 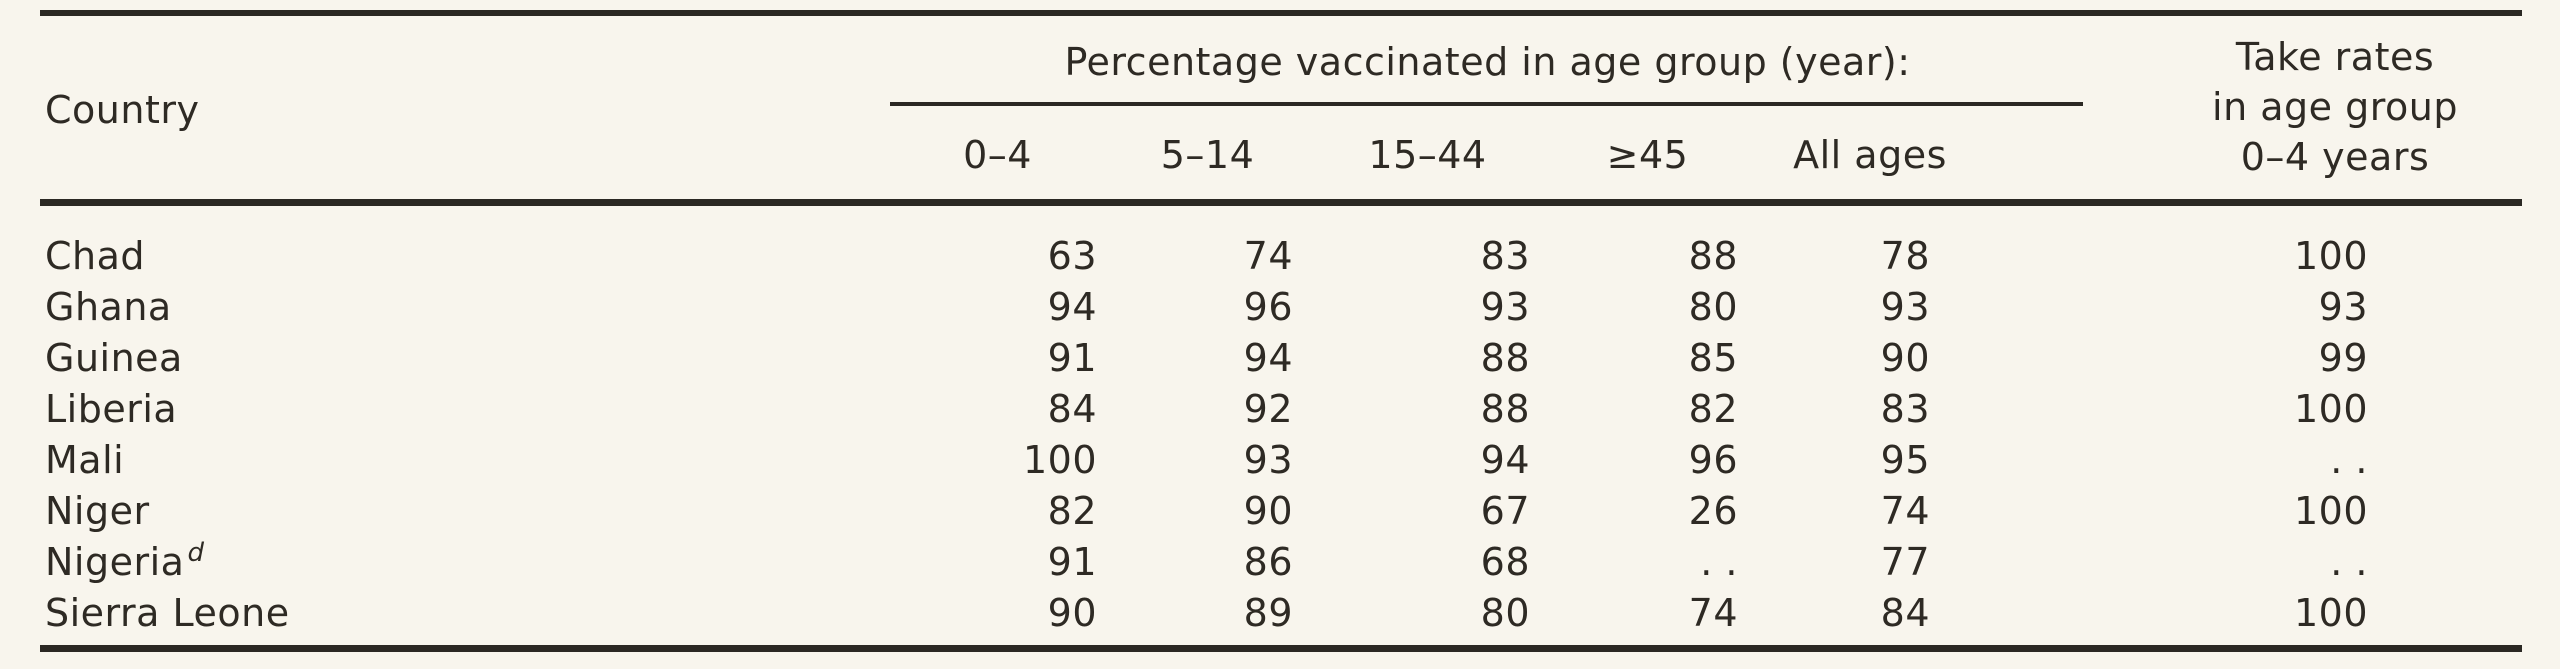 I want to click on take-rates-header-line-1: Take rates, so click(x=2335, y=57).